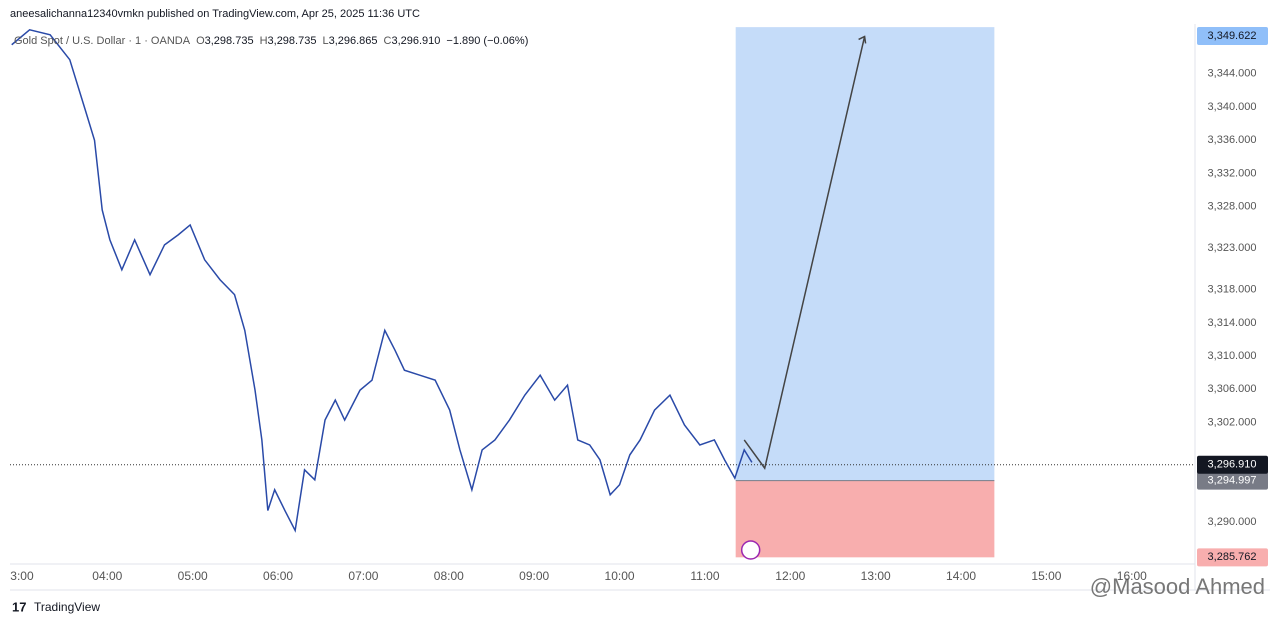 The width and height of the screenshot is (1280, 631). Describe the element at coordinates (1232, 248) in the screenshot. I see `y-tick-label: 3,323.000` at that location.